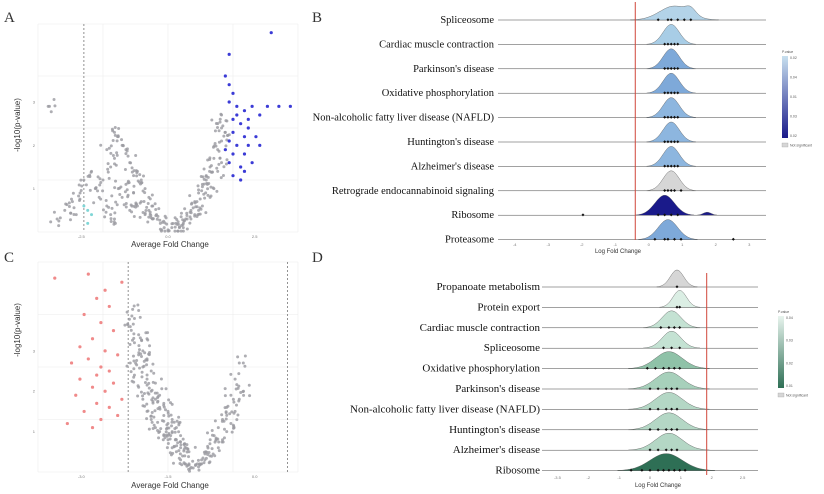  Describe the element at coordinates (168, 367) in the screenshot. I see `panel-c-grid` at that location.